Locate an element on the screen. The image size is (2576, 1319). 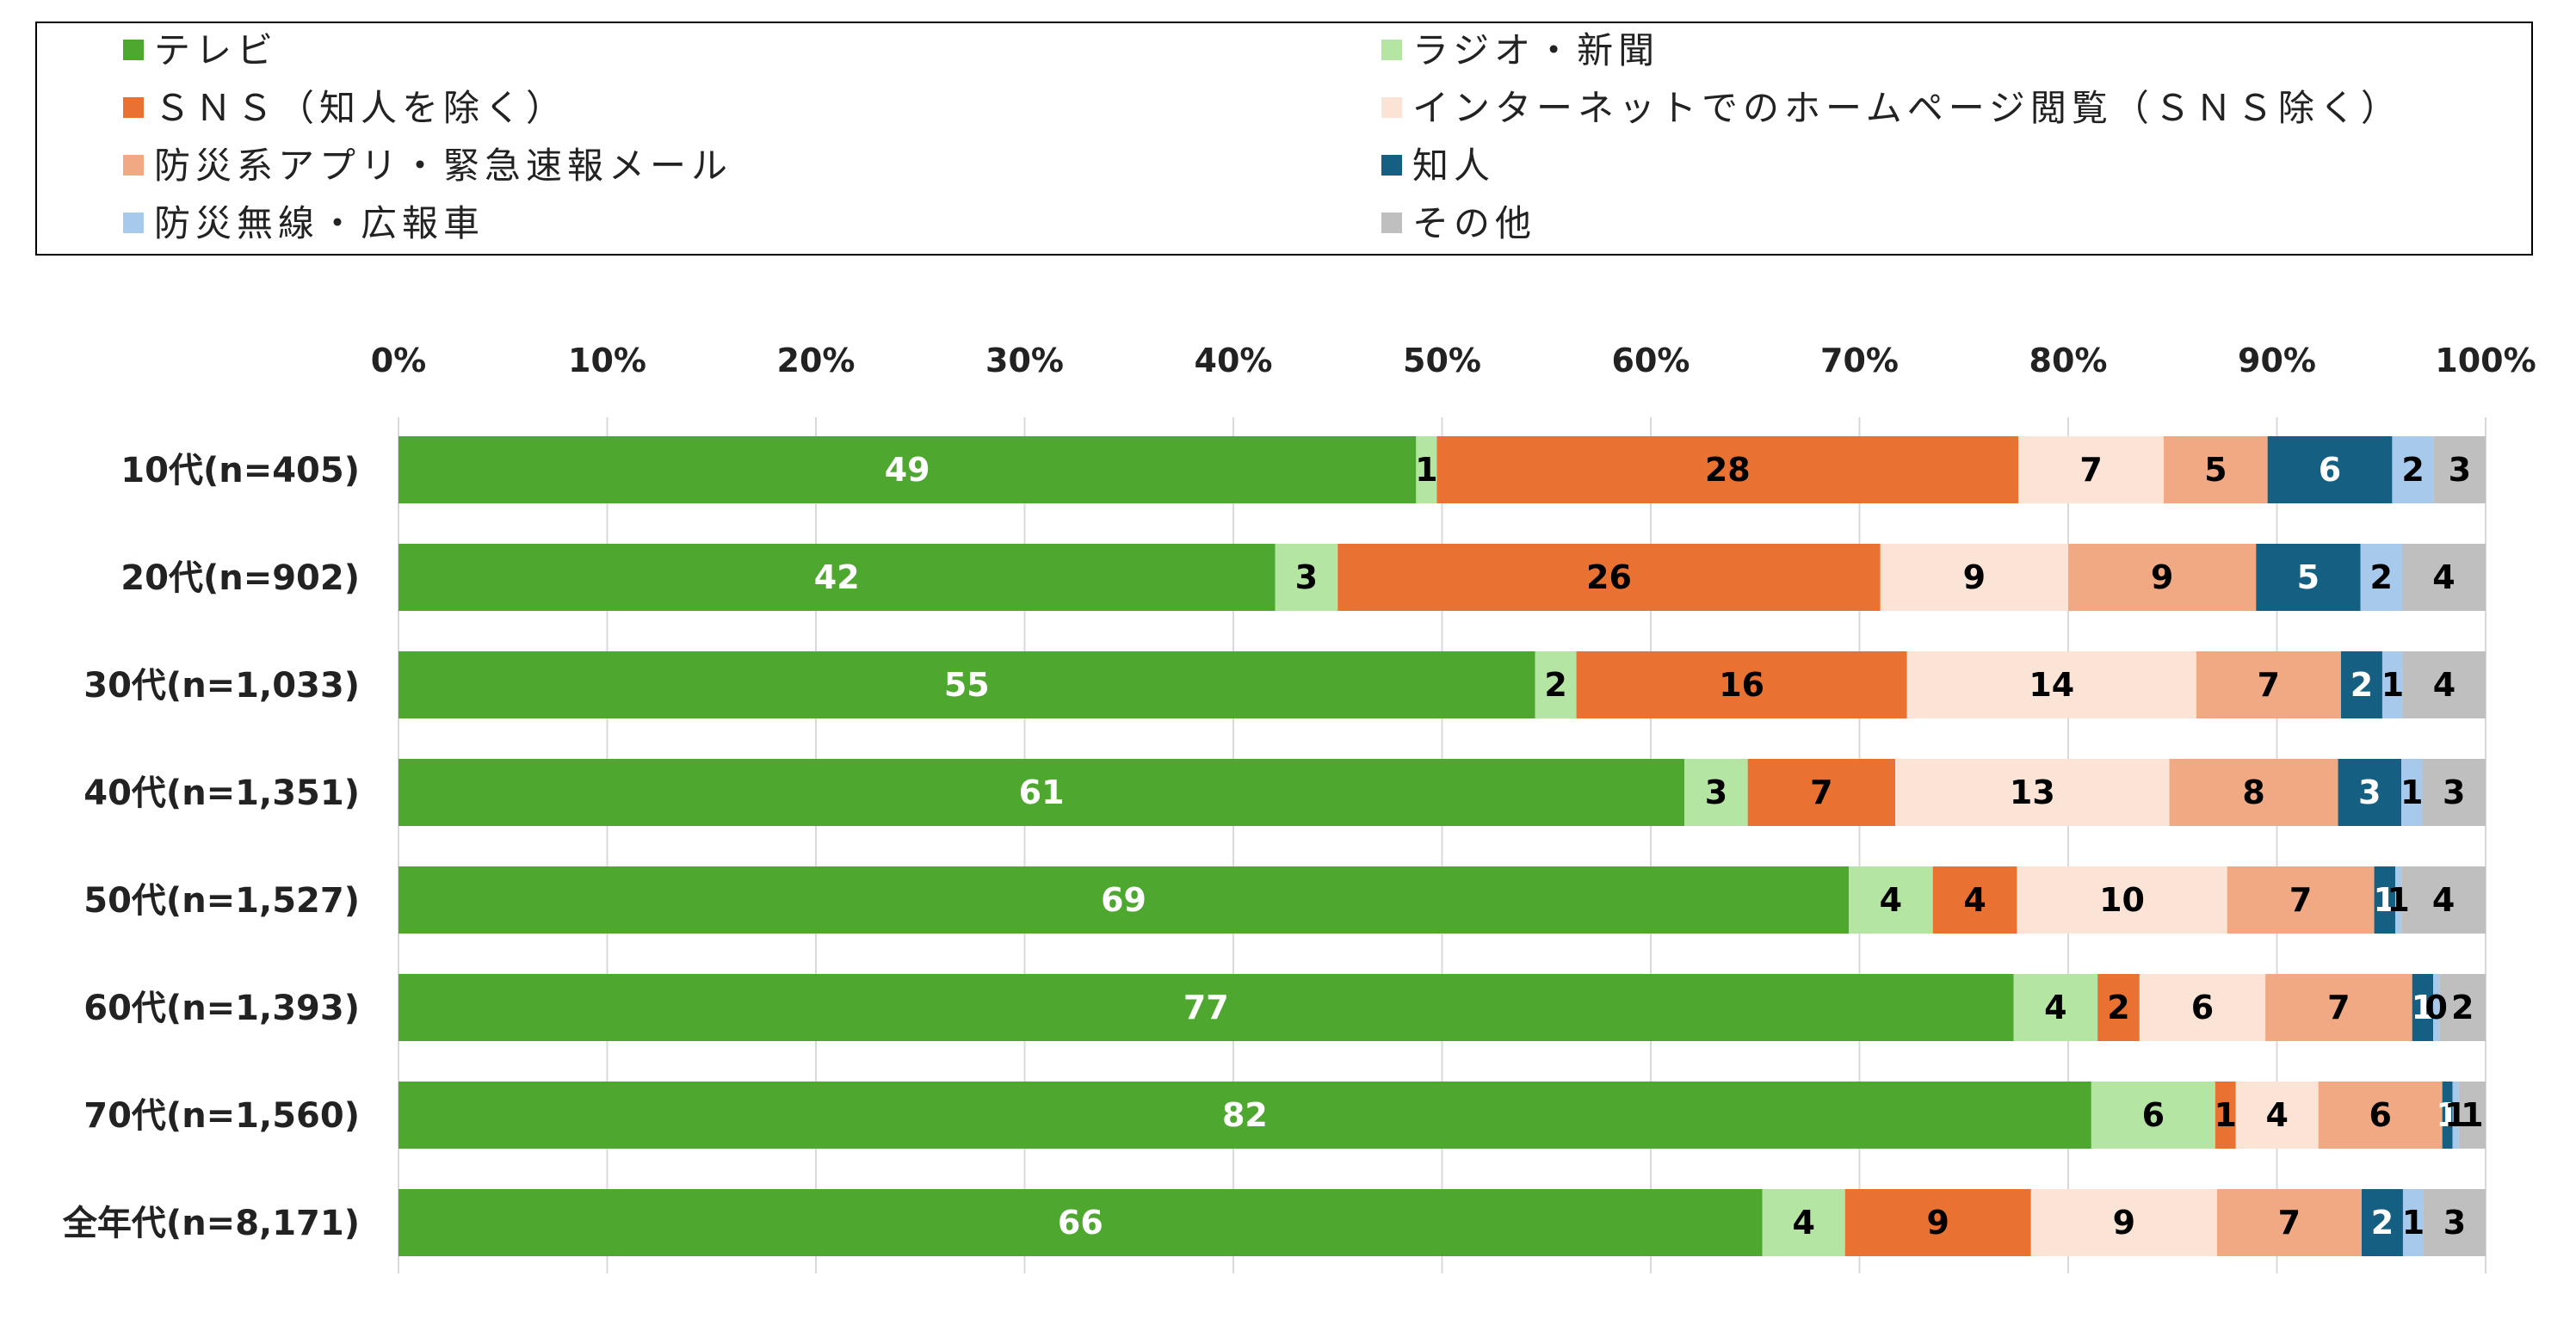
category-label: 70代(n=1,560) is located at coordinates (221, 1116).